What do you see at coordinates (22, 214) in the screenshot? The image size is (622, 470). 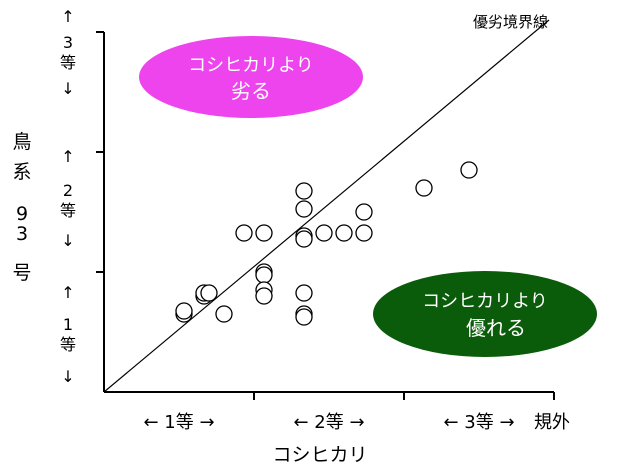 I see `y-axis-title-char: 9` at bounding box center [22, 214].